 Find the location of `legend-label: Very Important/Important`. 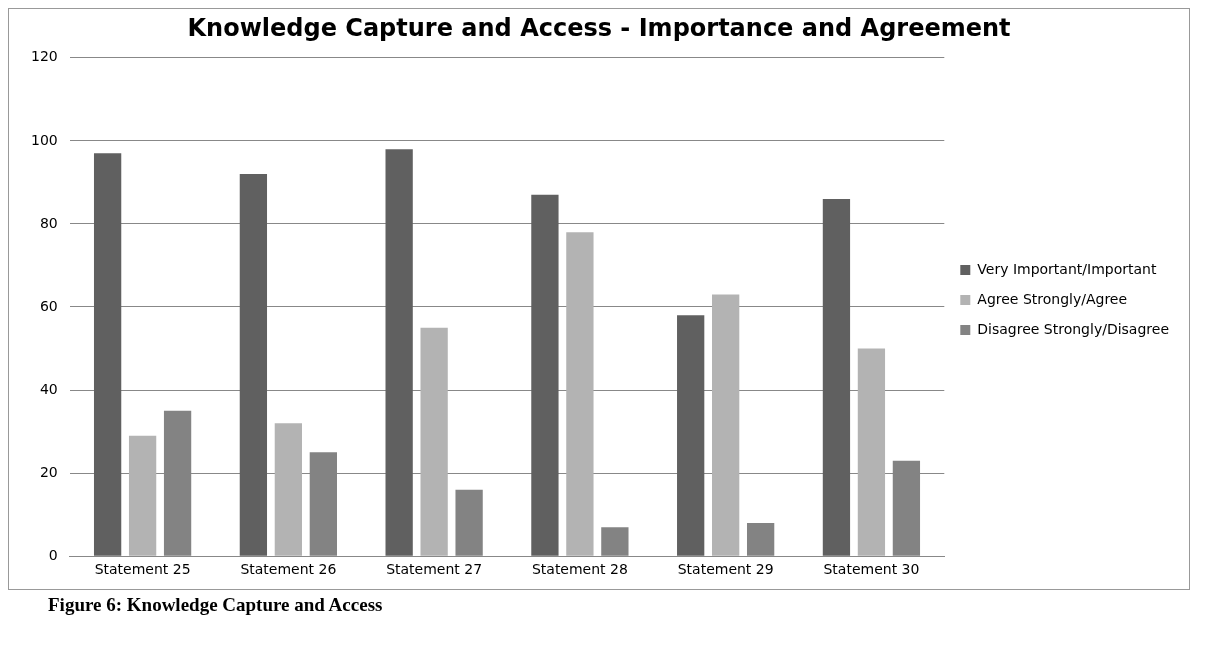

legend-label: Very Important/Important is located at coordinates (1067, 268).